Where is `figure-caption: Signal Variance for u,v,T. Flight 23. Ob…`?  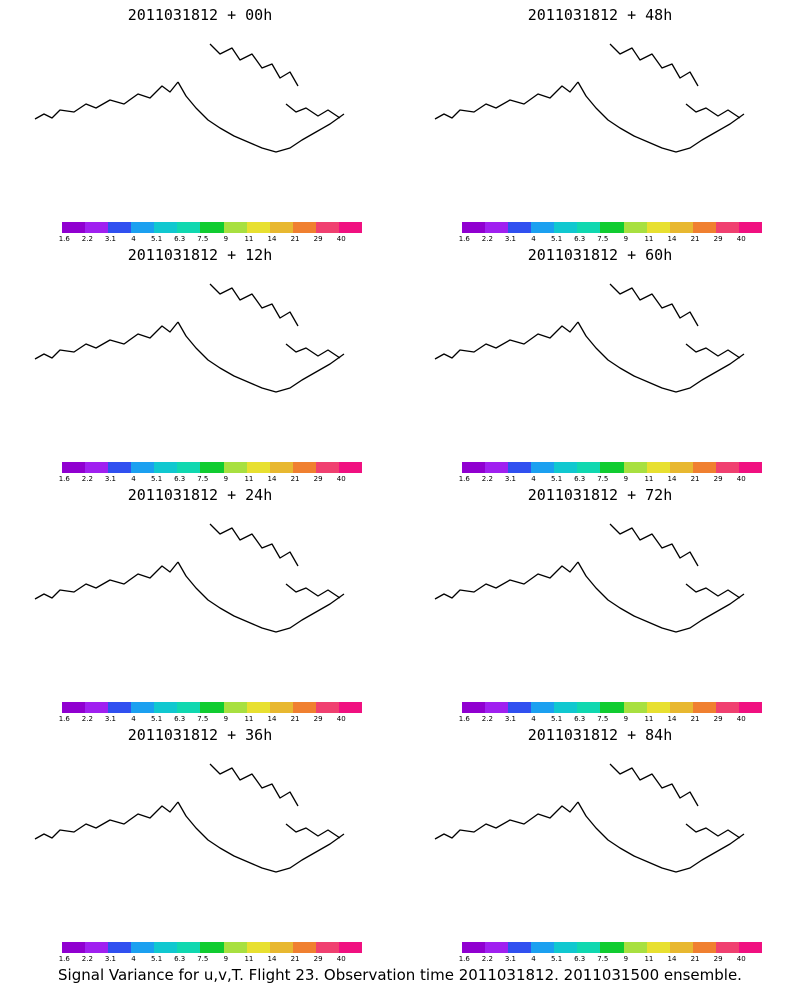 figure-caption: Signal Variance for u,v,T. Flight 23. Ob… is located at coordinates (400, 975).